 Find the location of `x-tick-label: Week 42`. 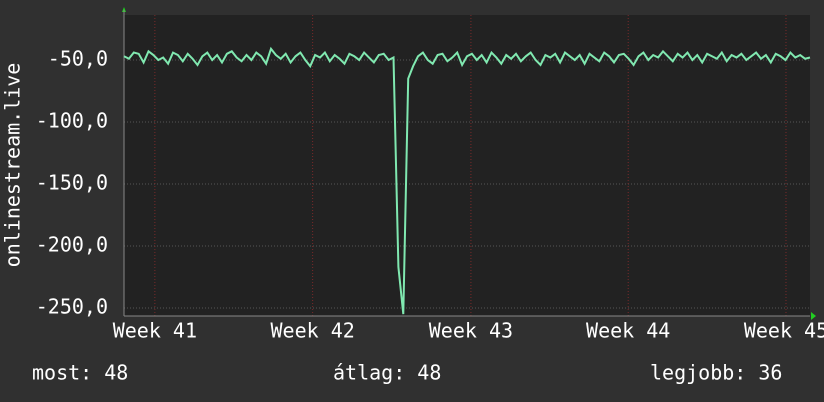

x-tick-label: Week 42 is located at coordinates (313, 331).